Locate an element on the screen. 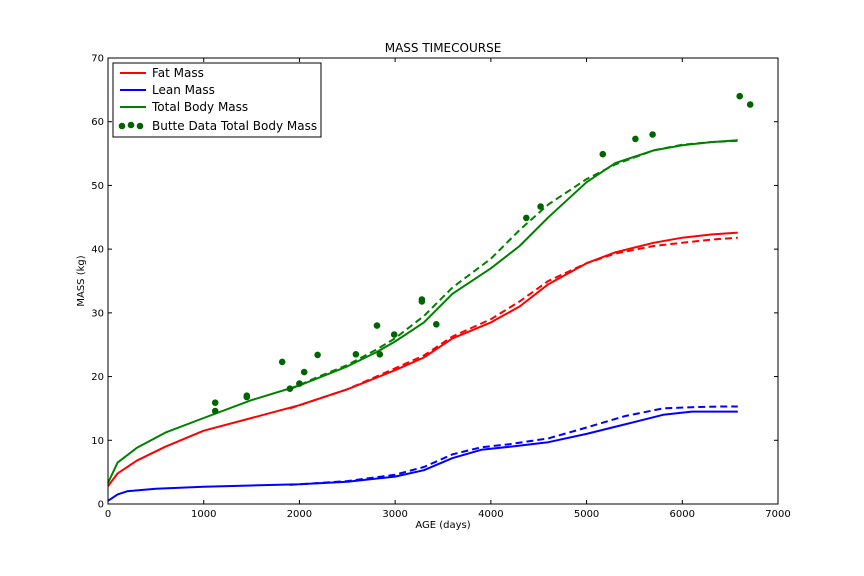  y-tick-label: 70 is located at coordinates (97, 59).